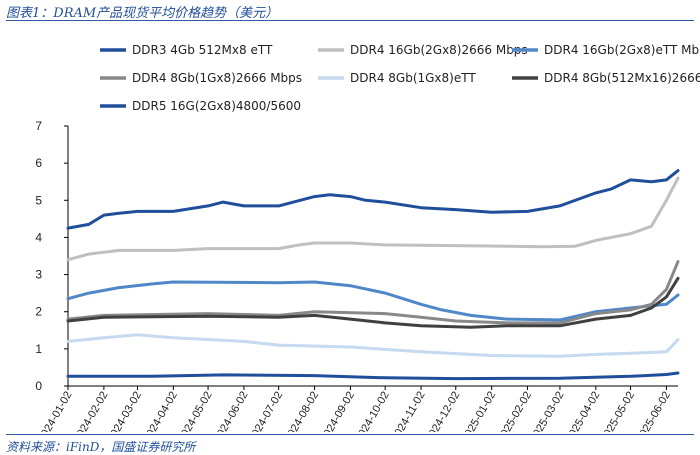 Image resolution: width=700 pixels, height=455 pixels. Describe the element at coordinates (101, 447) in the screenshot. I see `source-note: 资料来源：iFinD，国盛证券研究所` at that location.